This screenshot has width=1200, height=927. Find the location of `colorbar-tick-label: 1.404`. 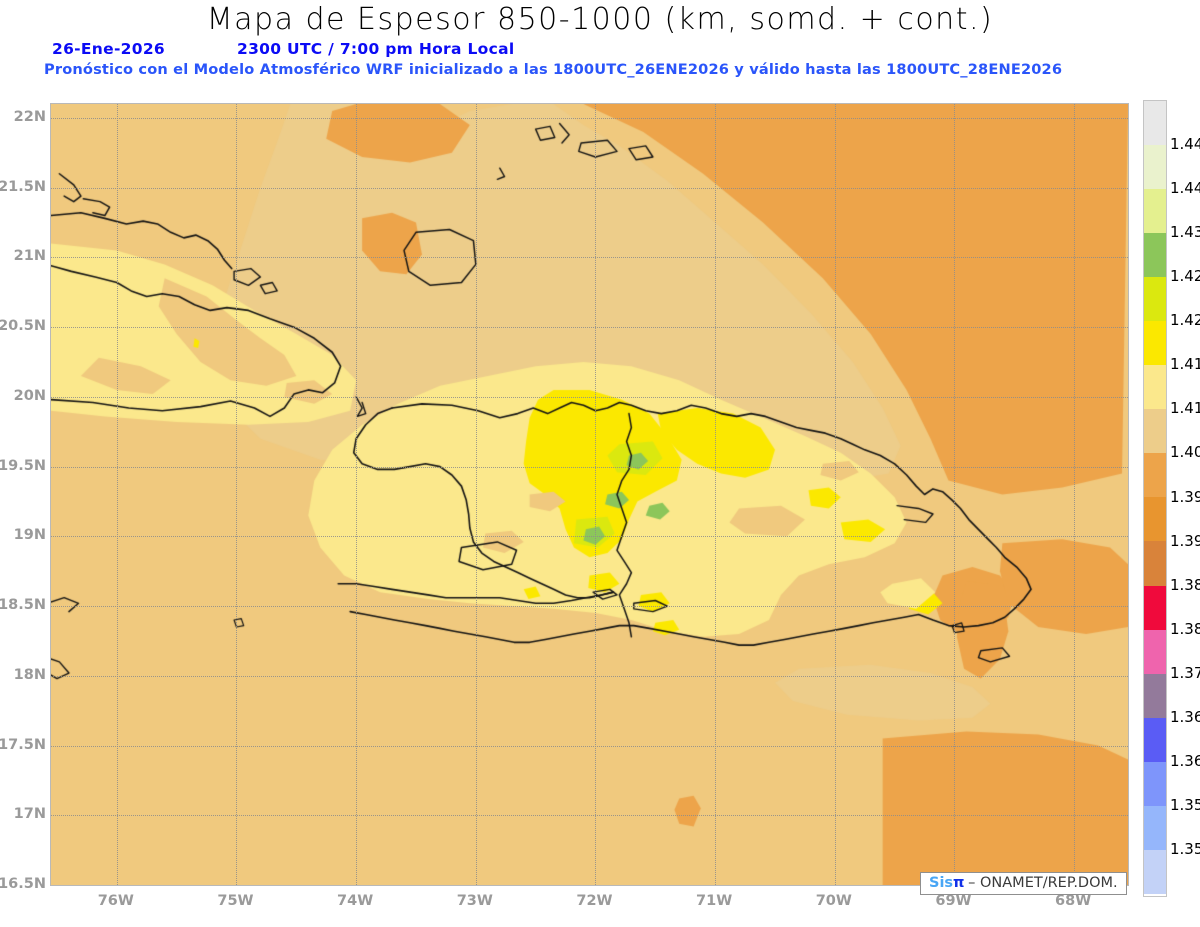

colorbar-tick-label: 1.404 is located at coordinates (1185, 452).